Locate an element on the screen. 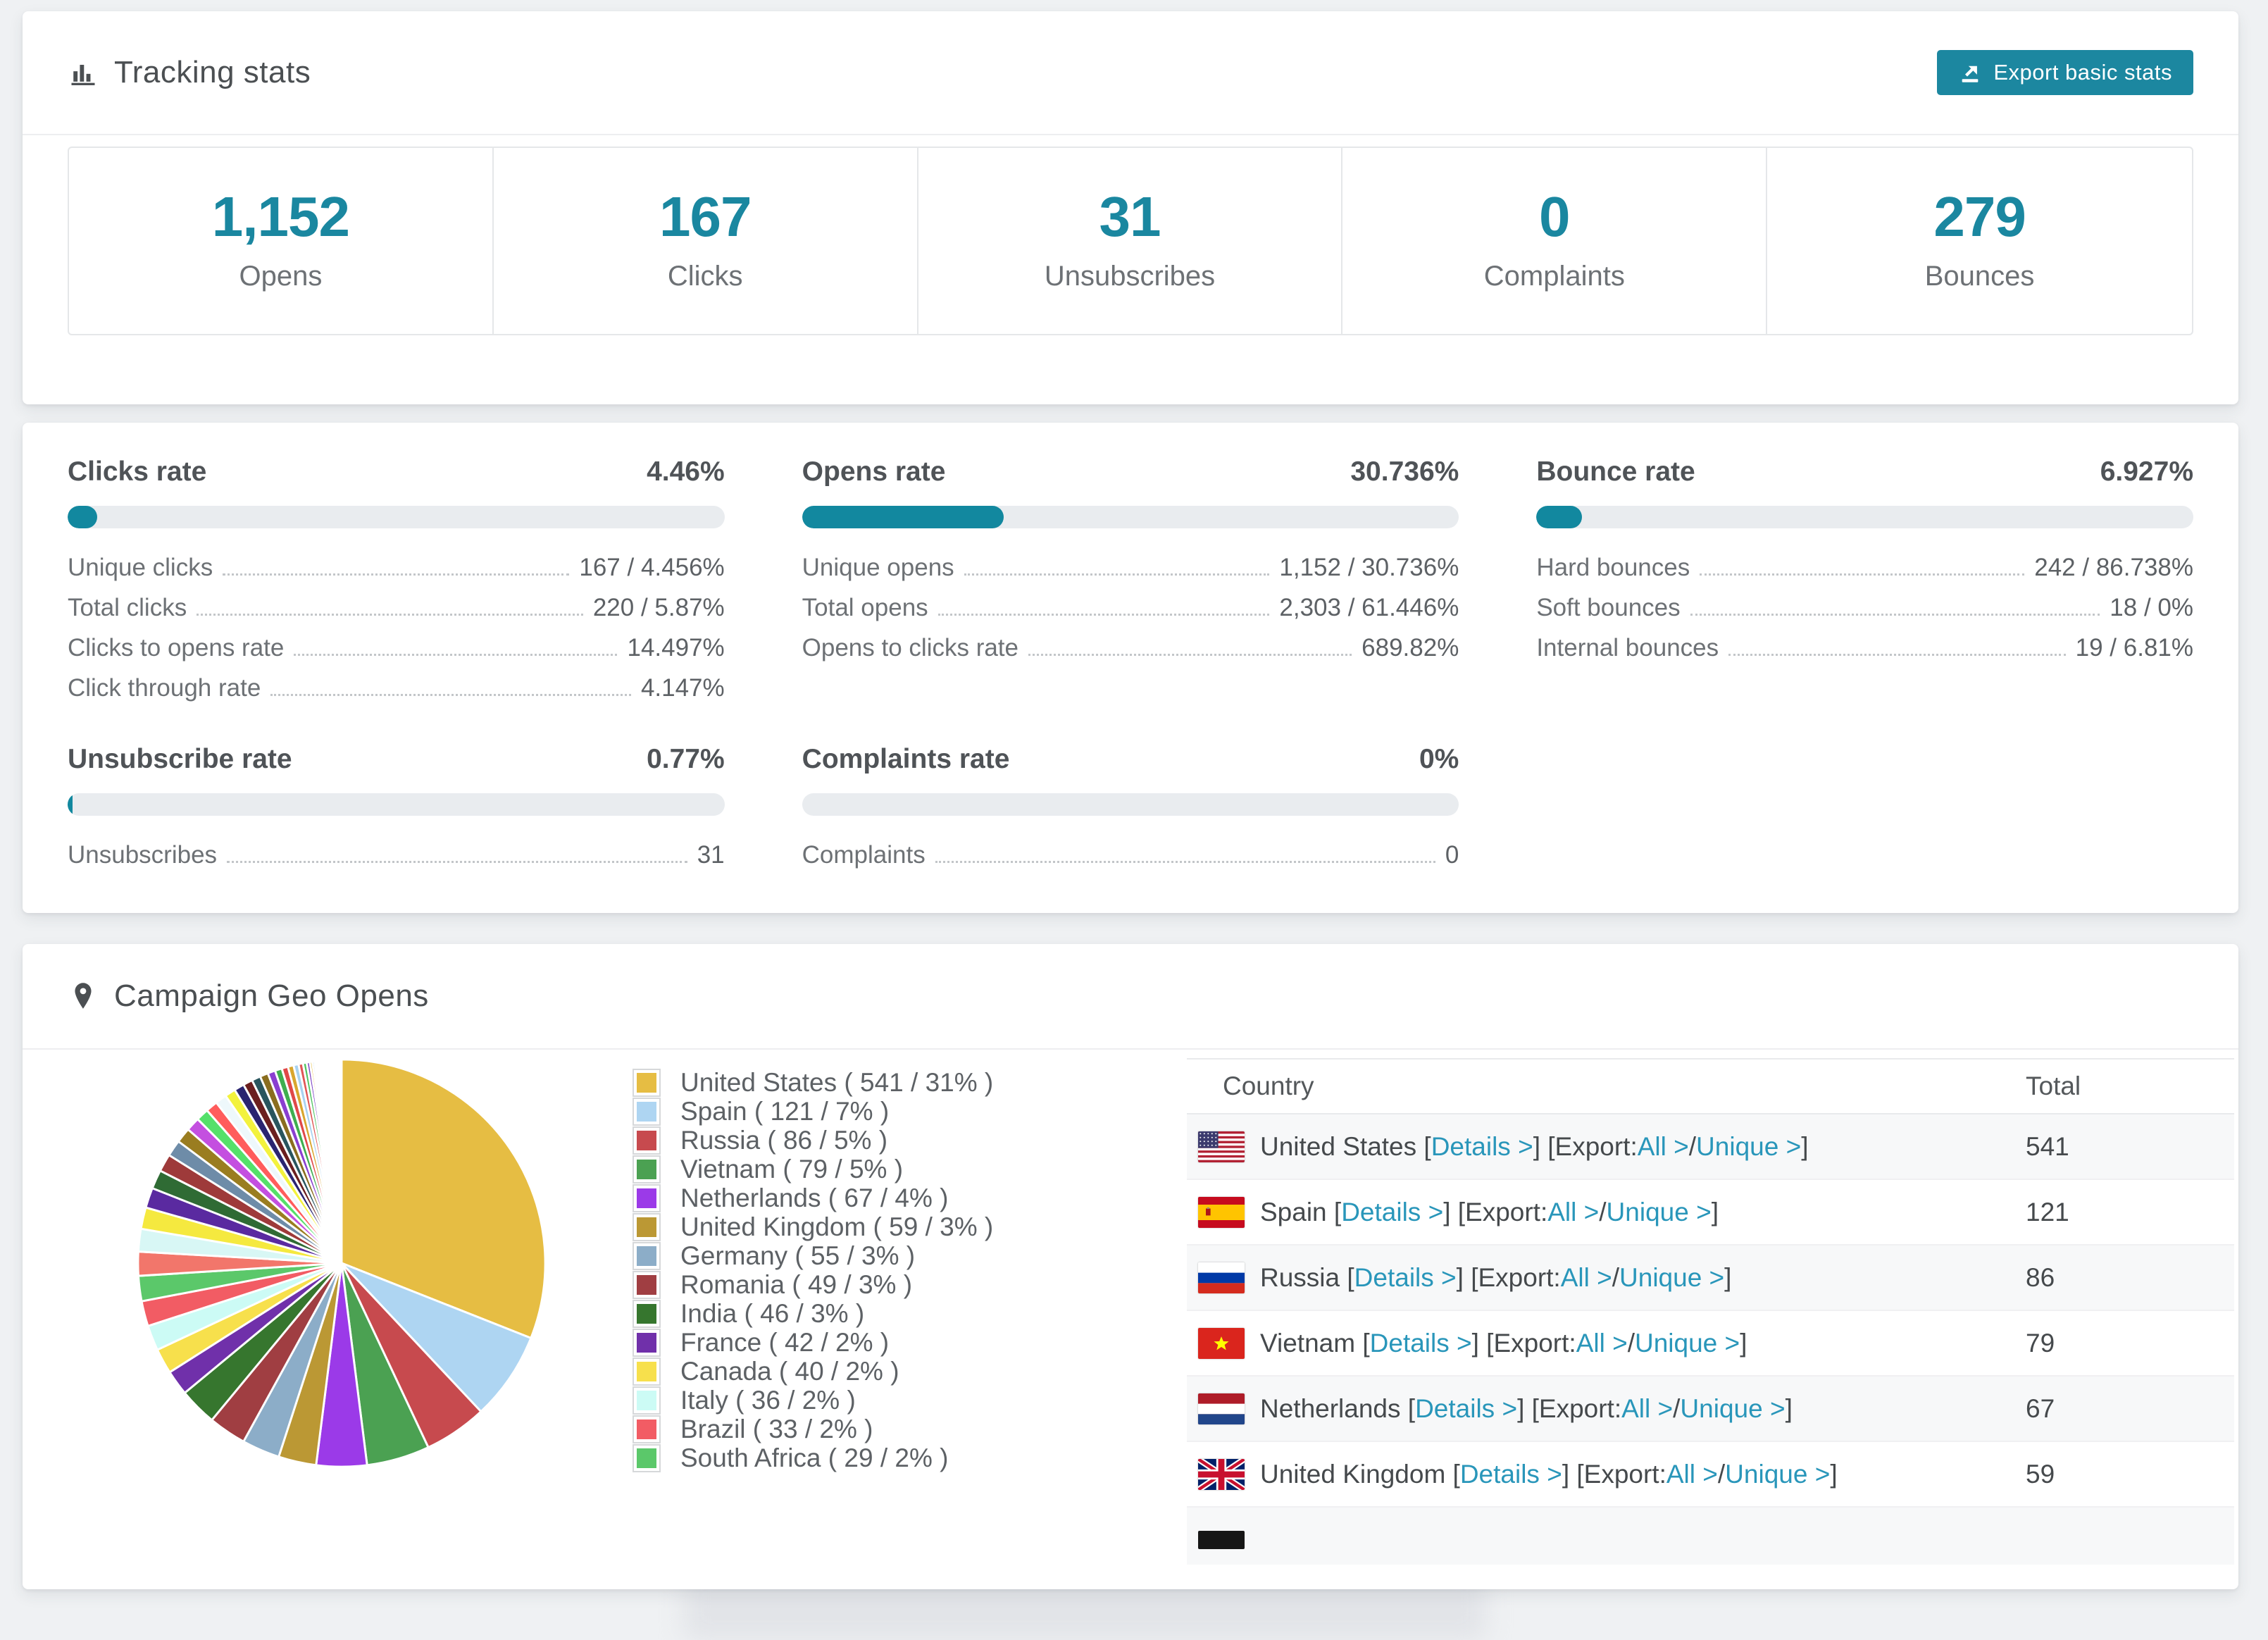  country-cell is located at coordinates (1607, 1539).